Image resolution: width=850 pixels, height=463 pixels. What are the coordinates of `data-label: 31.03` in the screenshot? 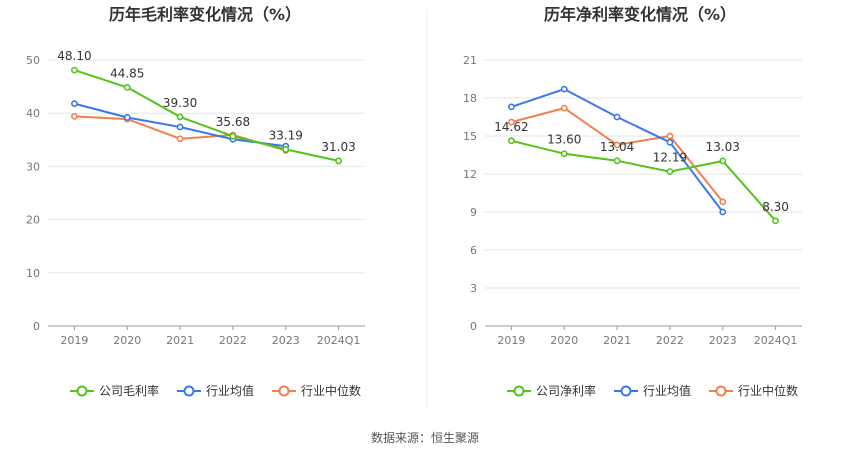 It's located at (338, 147).